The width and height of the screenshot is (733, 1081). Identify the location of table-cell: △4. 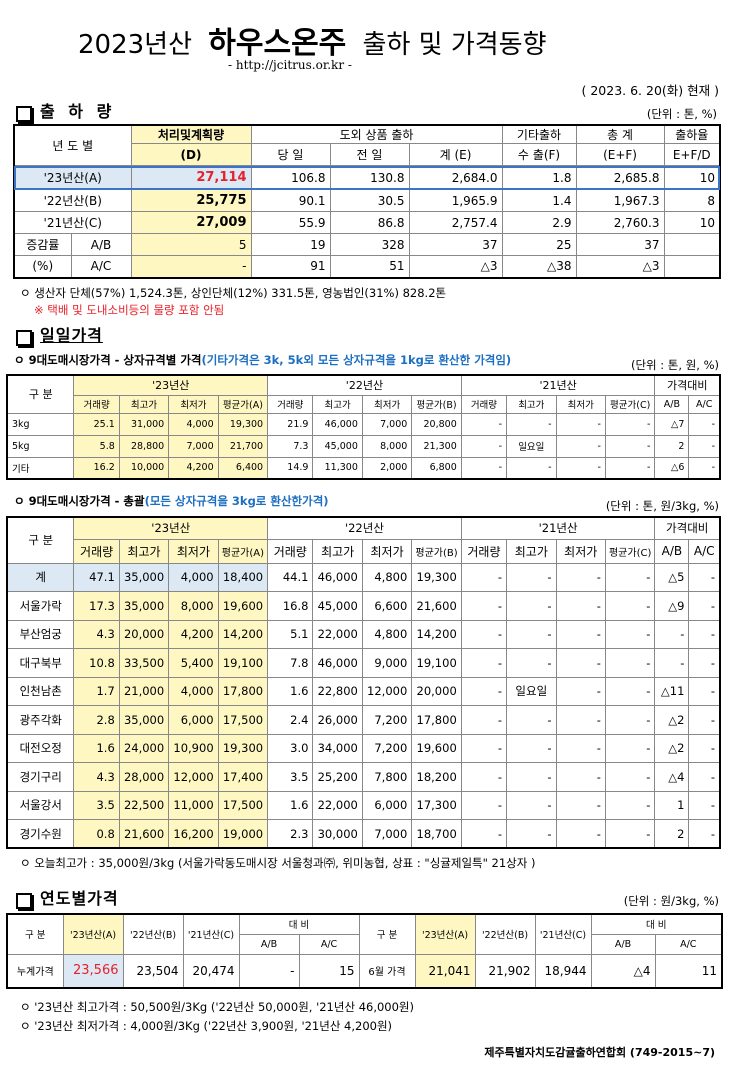
(672, 777).